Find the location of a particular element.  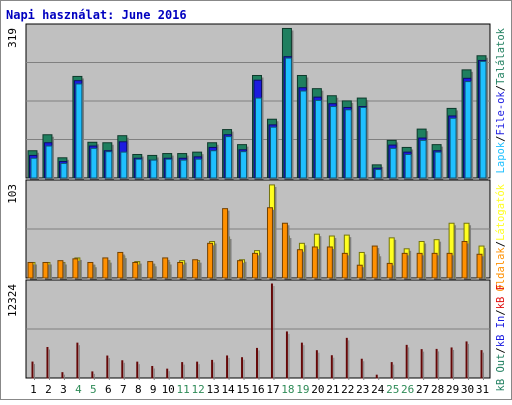

bar-kbytes-kB F-26 is located at coordinates (407, 362).